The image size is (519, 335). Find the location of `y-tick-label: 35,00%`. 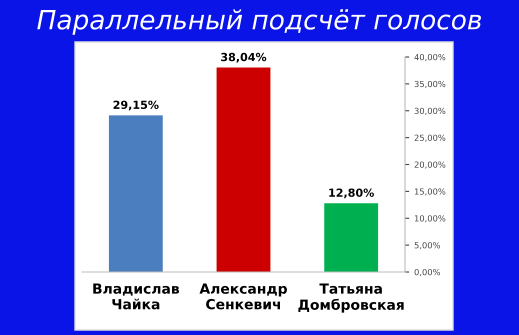

y-tick-label: 35,00% is located at coordinates (430, 84).